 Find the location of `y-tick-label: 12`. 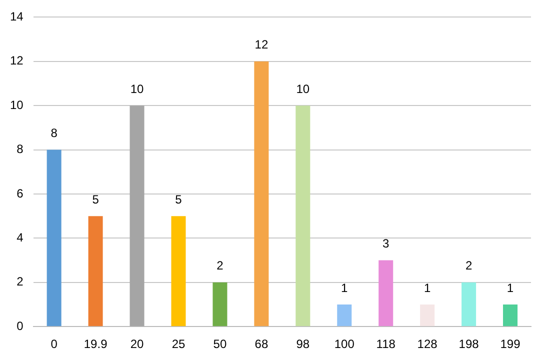

y-tick-label: 12 is located at coordinates (17, 61).